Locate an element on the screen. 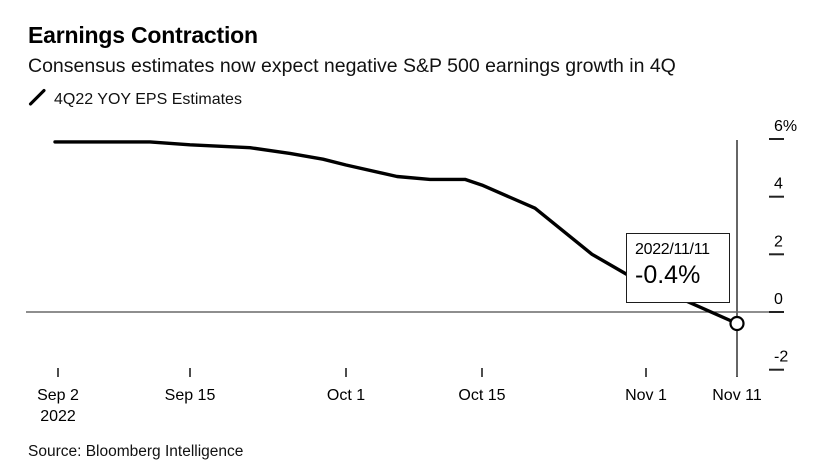  y-axis-label: -2 is located at coordinates (781, 357).